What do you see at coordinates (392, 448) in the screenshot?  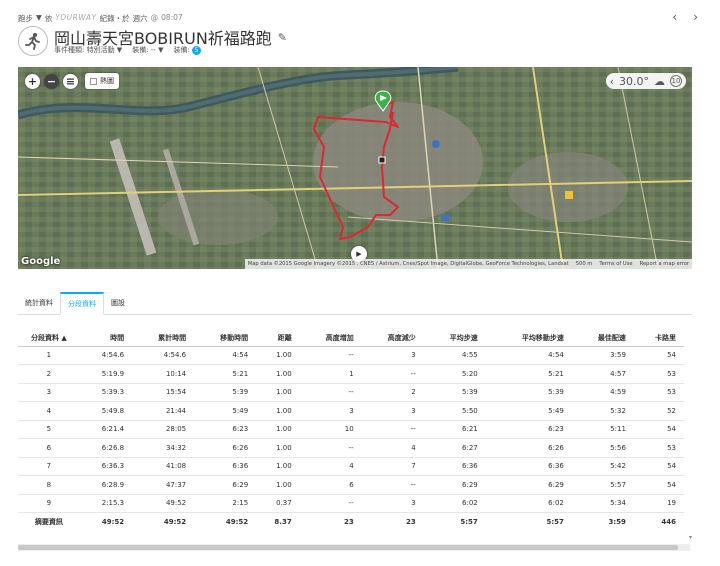 I see `elevation-loss: 4` at bounding box center [392, 448].